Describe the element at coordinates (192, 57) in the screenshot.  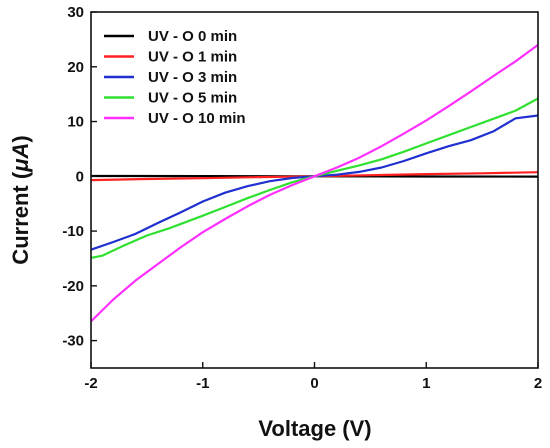
I see `legend-label-1: UV - O 1 min` at that location.